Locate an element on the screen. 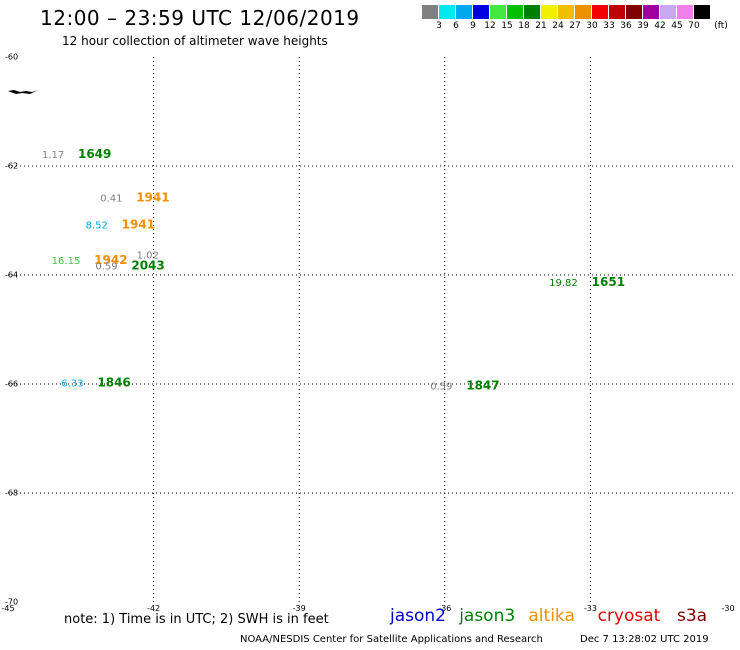 The image size is (740, 650). observation-time: 1846 is located at coordinates (113, 383).